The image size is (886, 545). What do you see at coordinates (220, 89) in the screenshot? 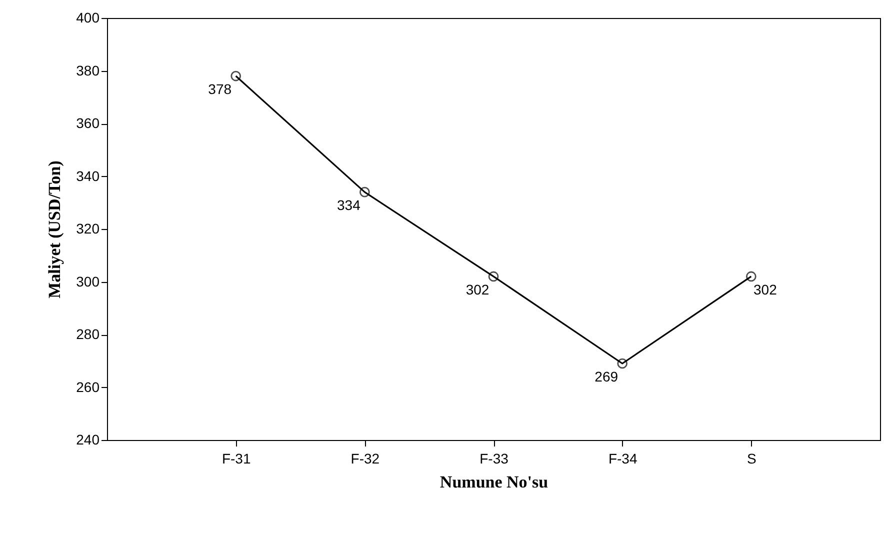
I see `data-label: 378` at bounding box center [220, 89].